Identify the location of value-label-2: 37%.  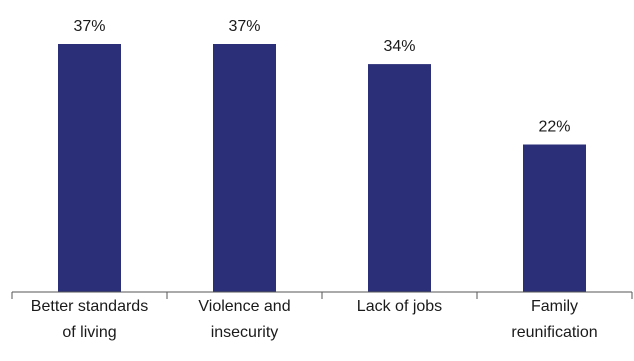
(244, 26).